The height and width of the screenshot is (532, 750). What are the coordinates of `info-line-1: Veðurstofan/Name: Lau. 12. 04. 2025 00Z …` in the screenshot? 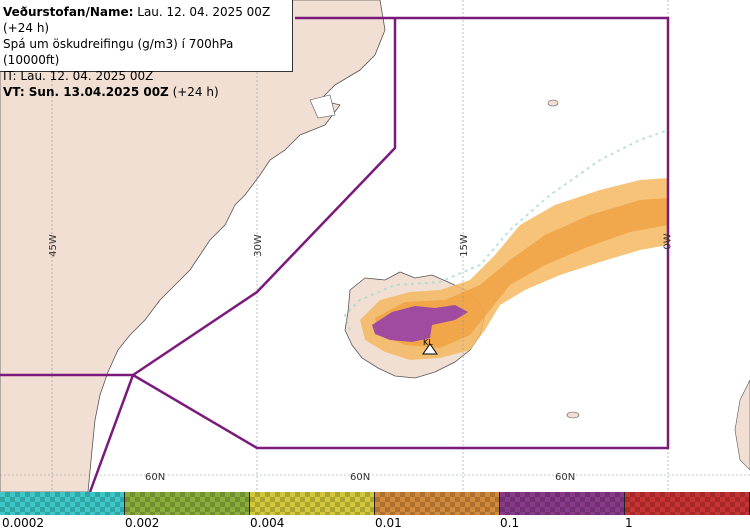 It's located at (147, 20).